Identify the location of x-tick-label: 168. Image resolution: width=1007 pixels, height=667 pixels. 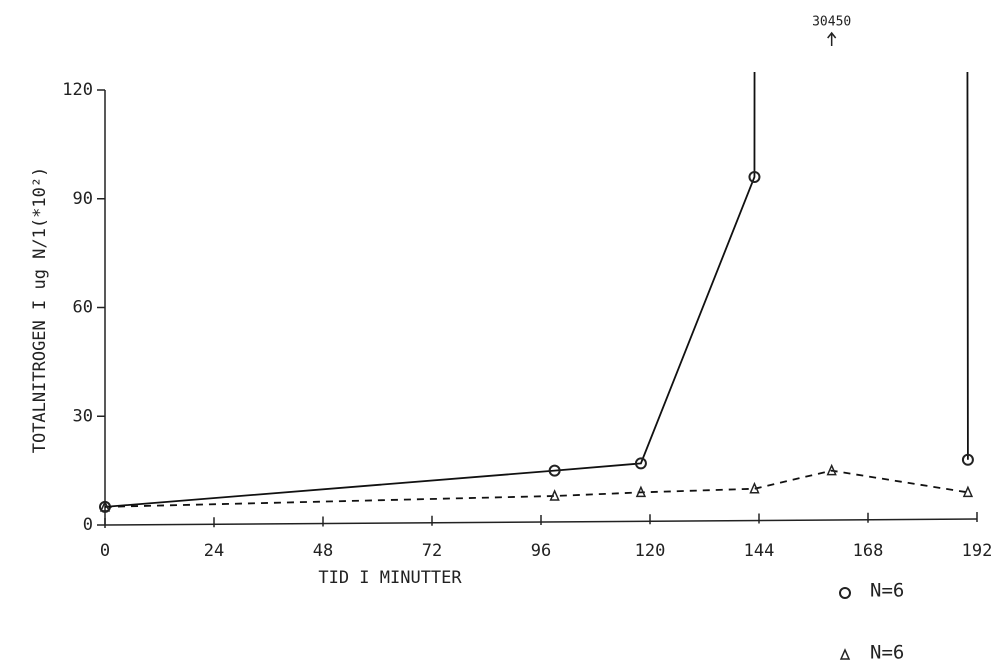
(868, 551).